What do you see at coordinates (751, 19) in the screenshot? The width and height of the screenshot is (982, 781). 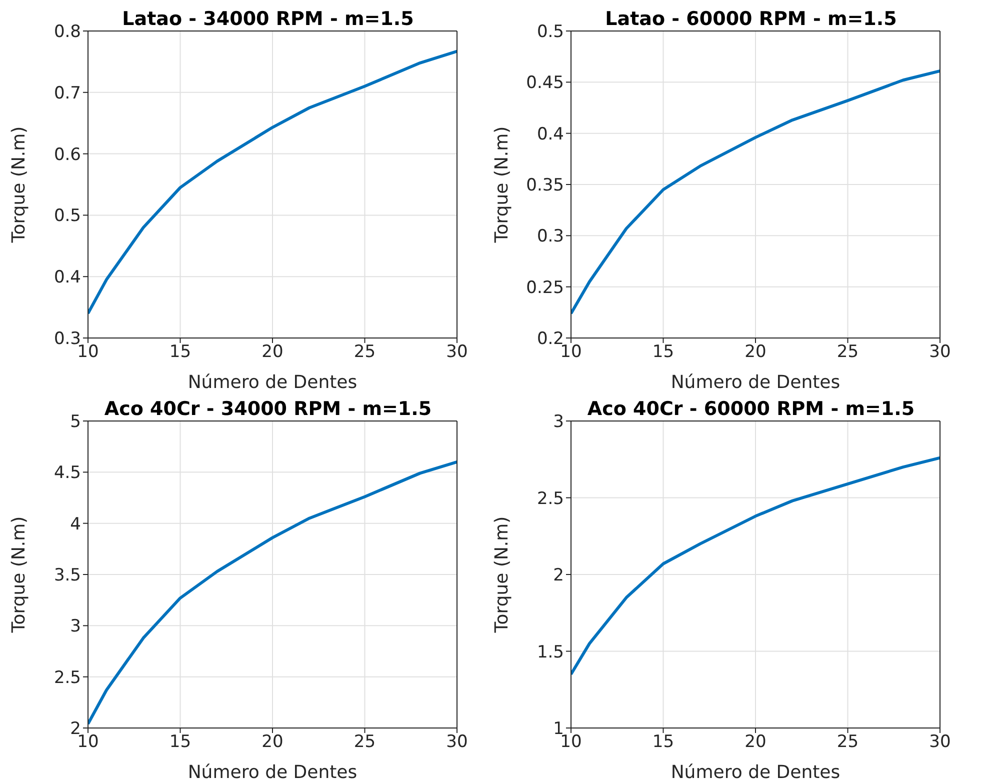 I see `chart-title: Latao - 60000 RPM - m=1.5` at bounding box center [751, 19].